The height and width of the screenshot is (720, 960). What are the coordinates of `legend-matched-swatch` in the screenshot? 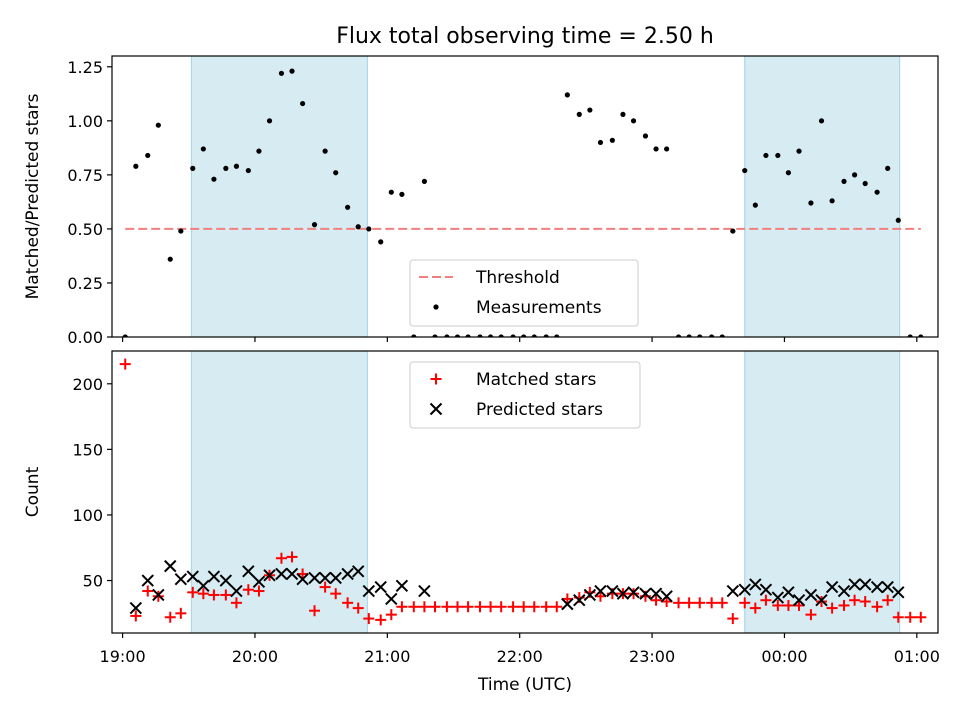 It's located at (436, 379).